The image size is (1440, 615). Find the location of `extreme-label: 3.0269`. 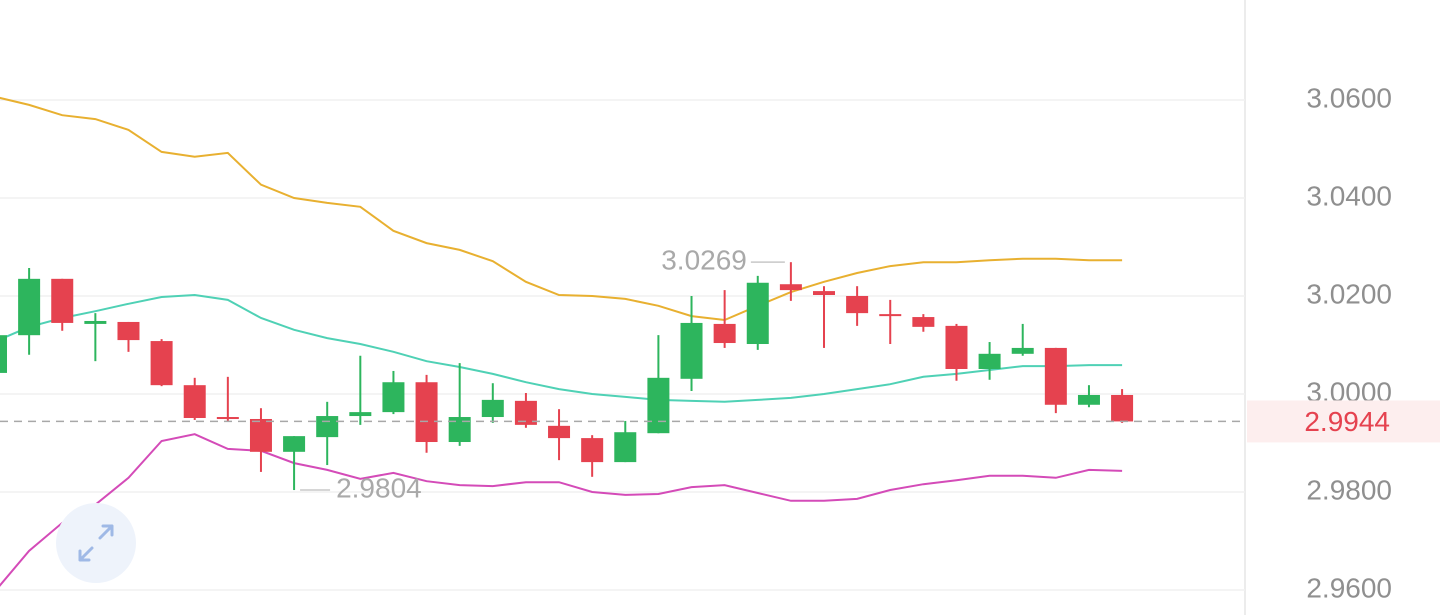

extreme-label: 3.0269 is located at coordinates (704, 260).